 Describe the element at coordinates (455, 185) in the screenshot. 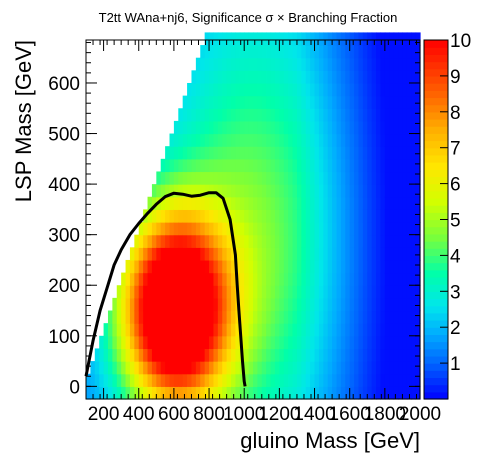

I see `colorbar-tick-label: 6` at that location.